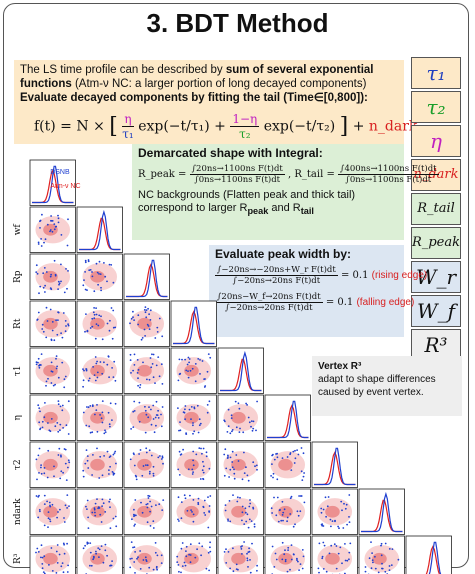  I want to click on density-core, so click(379, 558).